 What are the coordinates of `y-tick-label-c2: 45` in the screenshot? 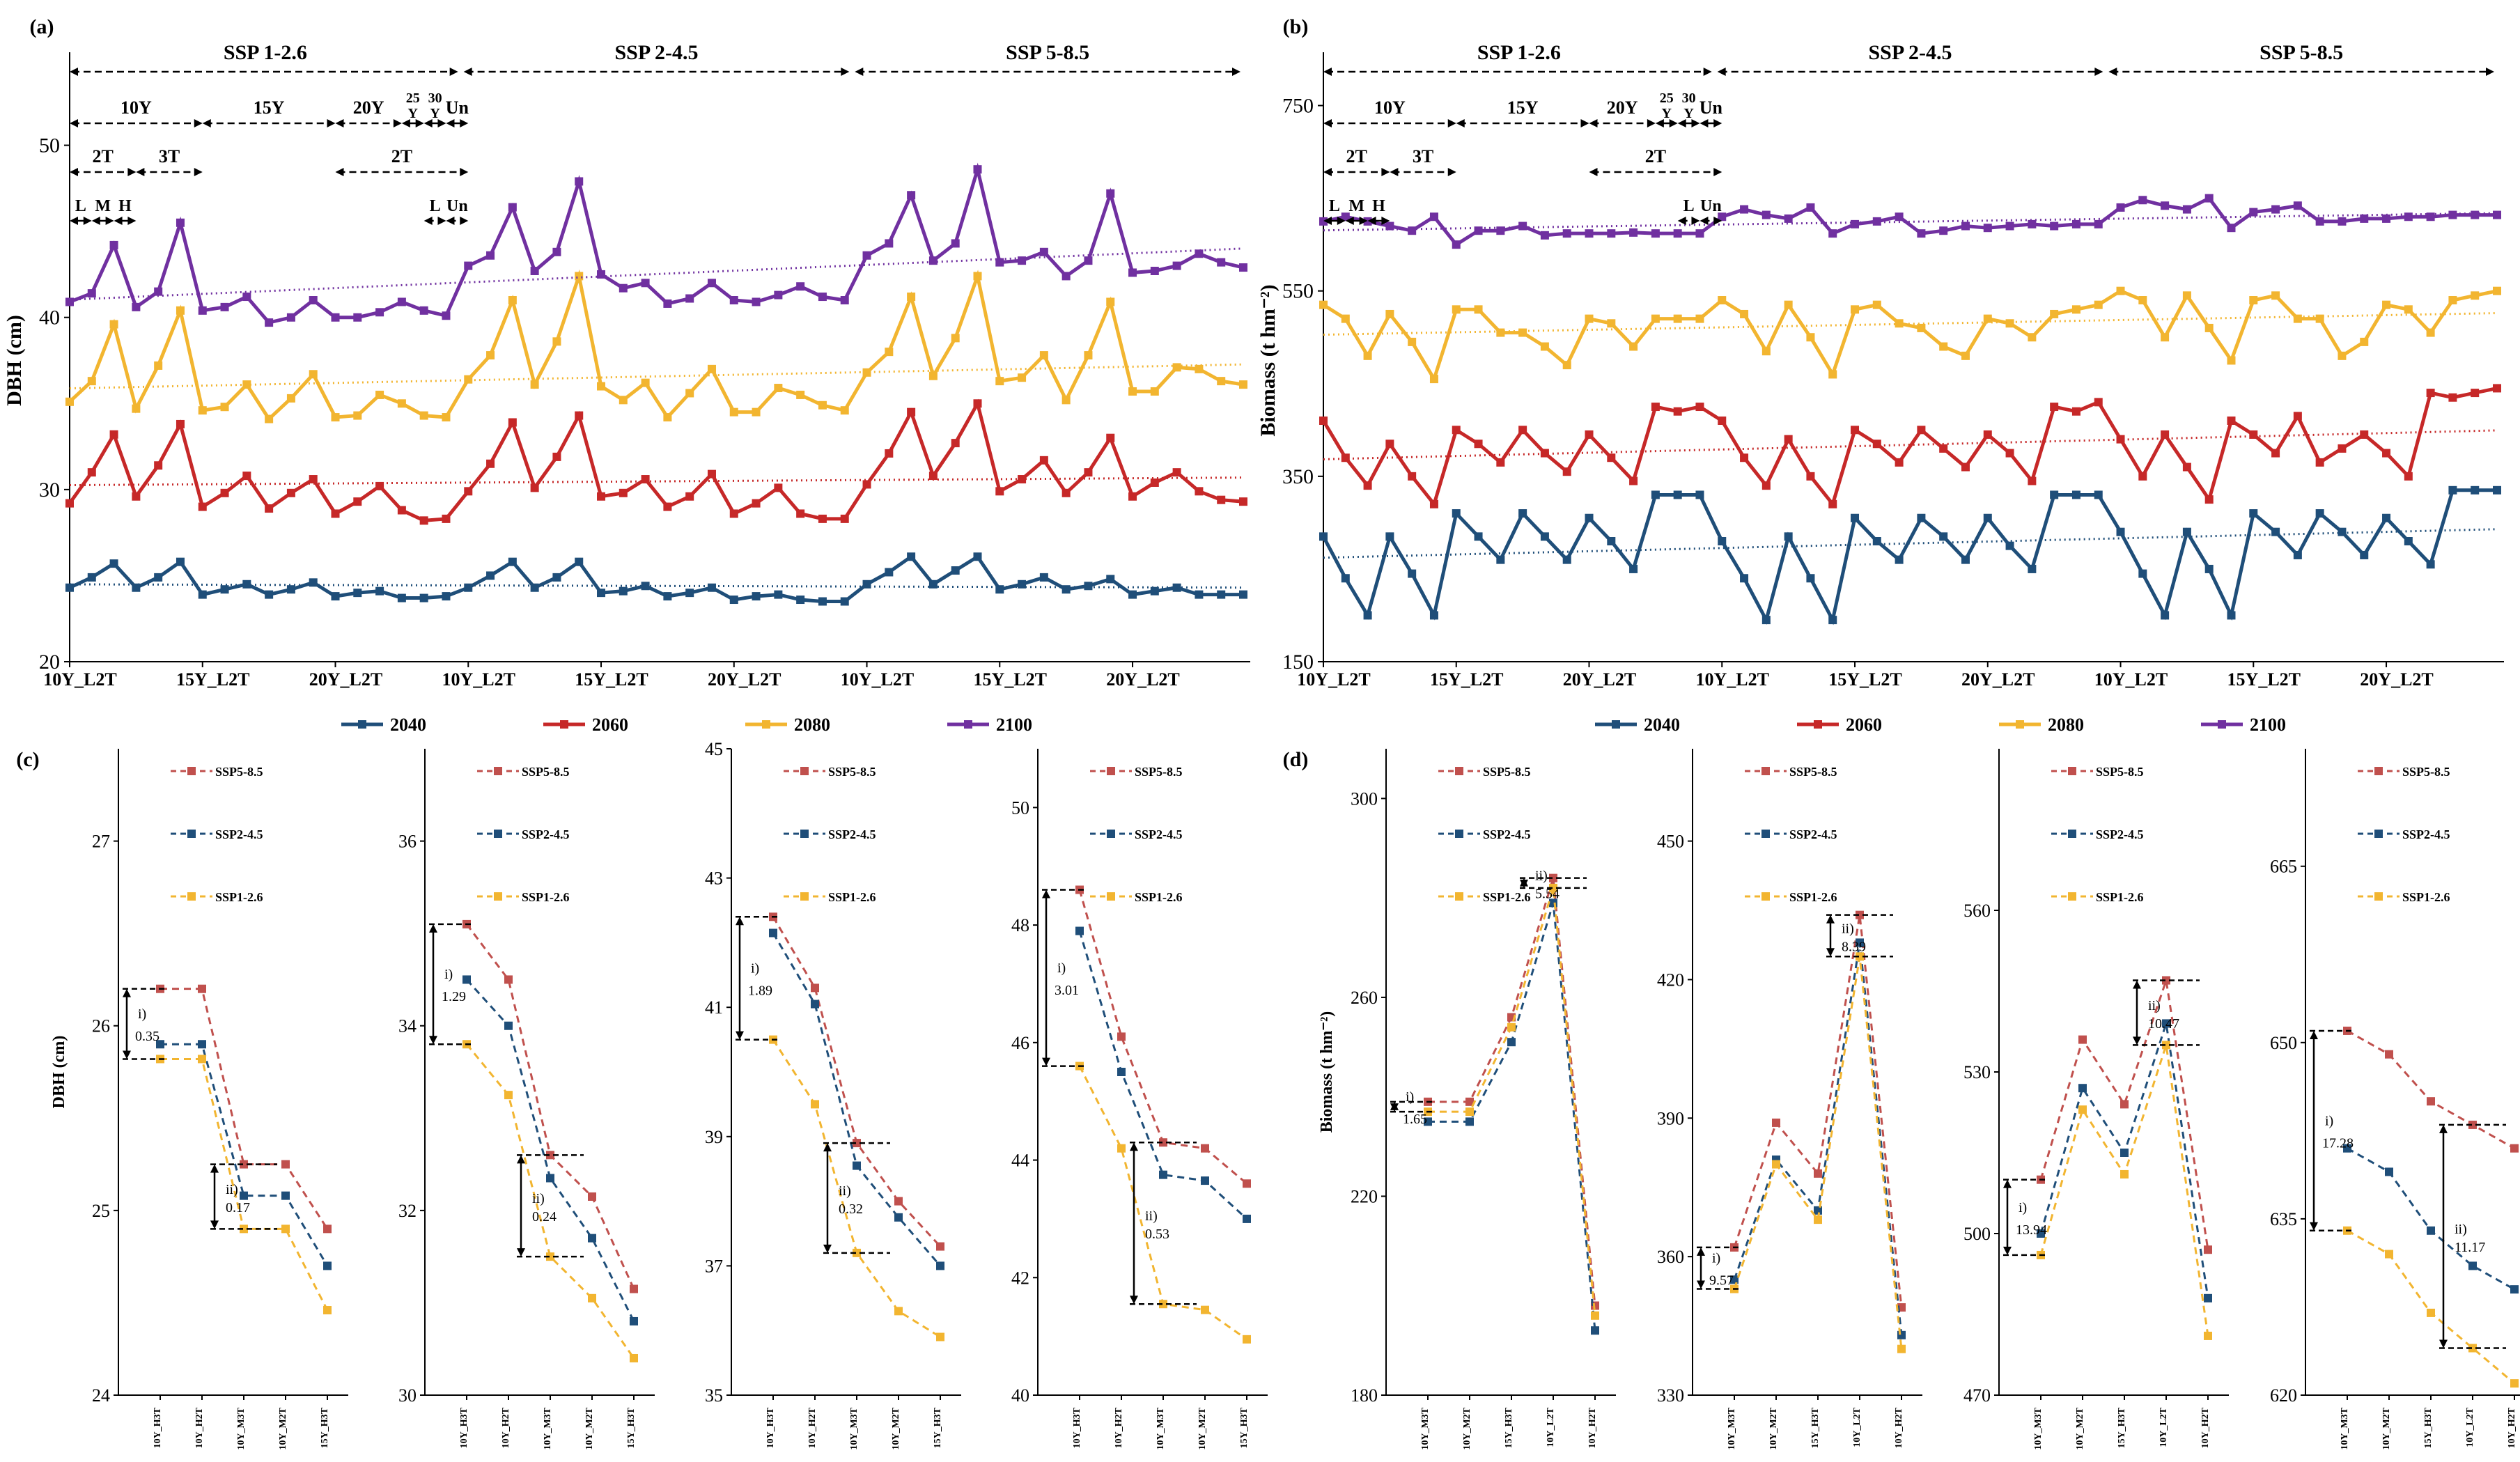 It's located at (714, 749).